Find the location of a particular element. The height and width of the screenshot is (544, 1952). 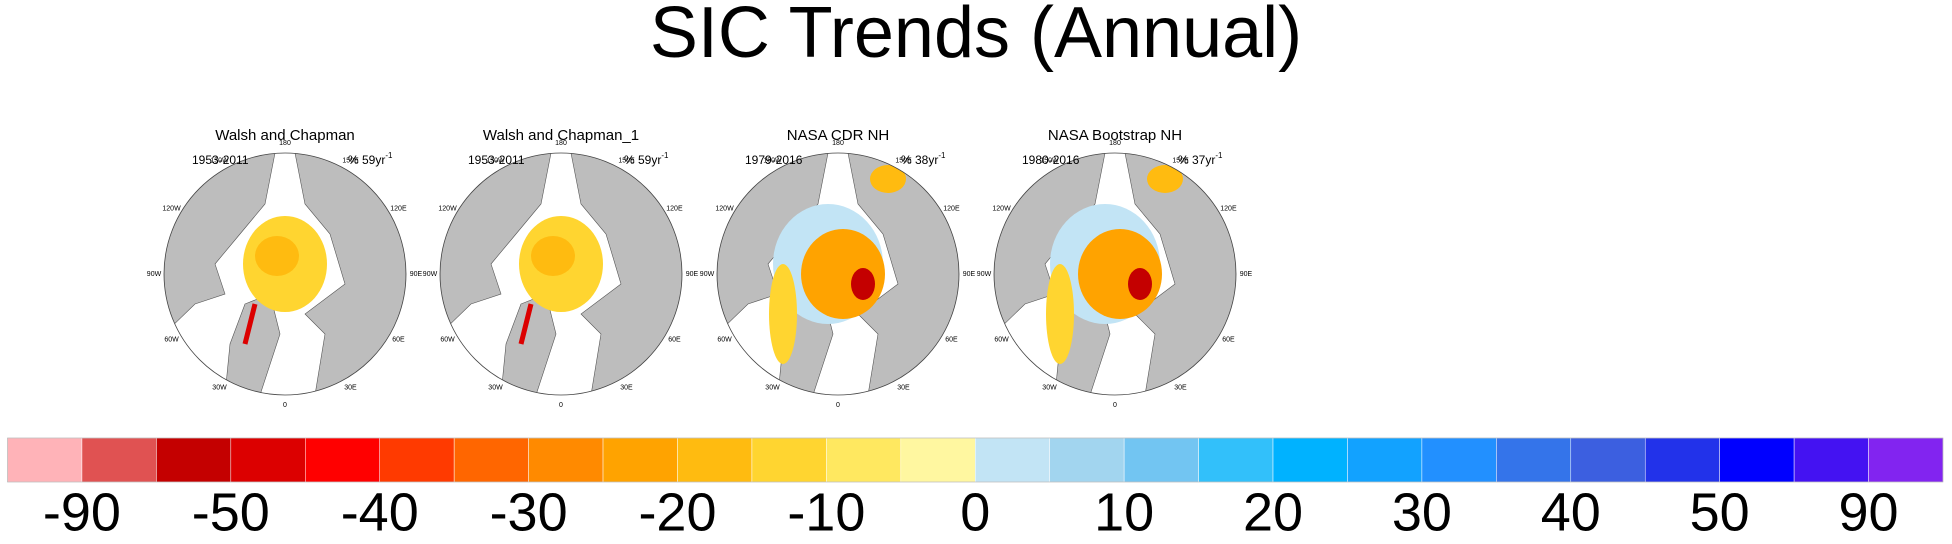

panel-period: 1979-2016 is located at coordinates (774, 160).